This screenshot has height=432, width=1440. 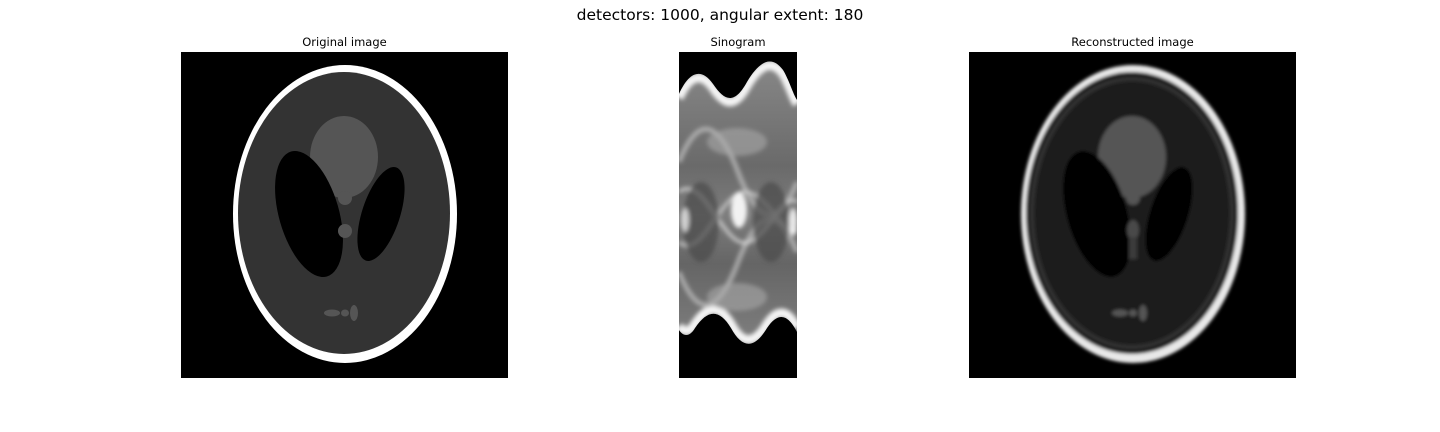 What do you see at coordinates (720, 15) in the screenshot?
I see `figure-title: detectors: 1000, angular extent: 180` at bounding box center [720, 15].